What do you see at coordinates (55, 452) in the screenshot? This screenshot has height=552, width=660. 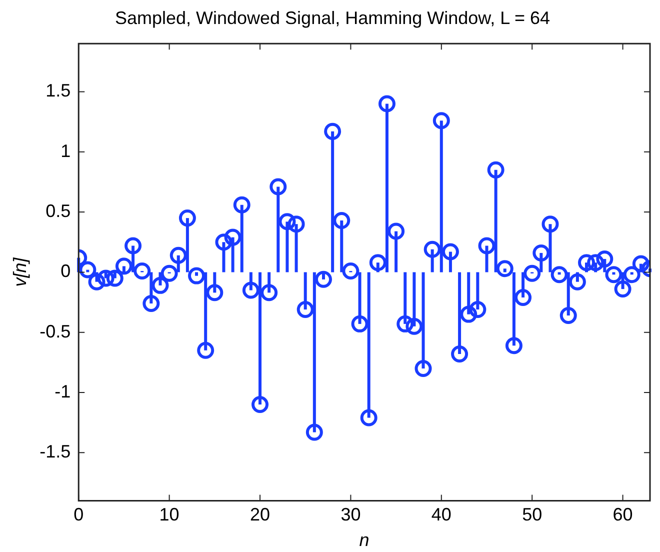 I see `y-tick-label: -1.5` at bounding box center [55, 452].